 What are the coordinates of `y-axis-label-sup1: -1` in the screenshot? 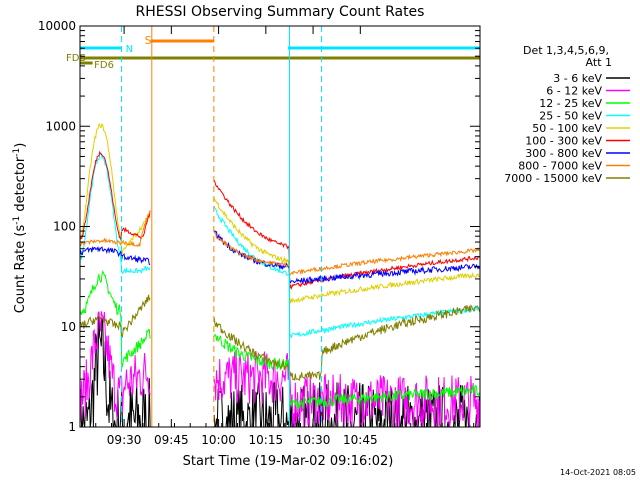 It's located at (17, 220).